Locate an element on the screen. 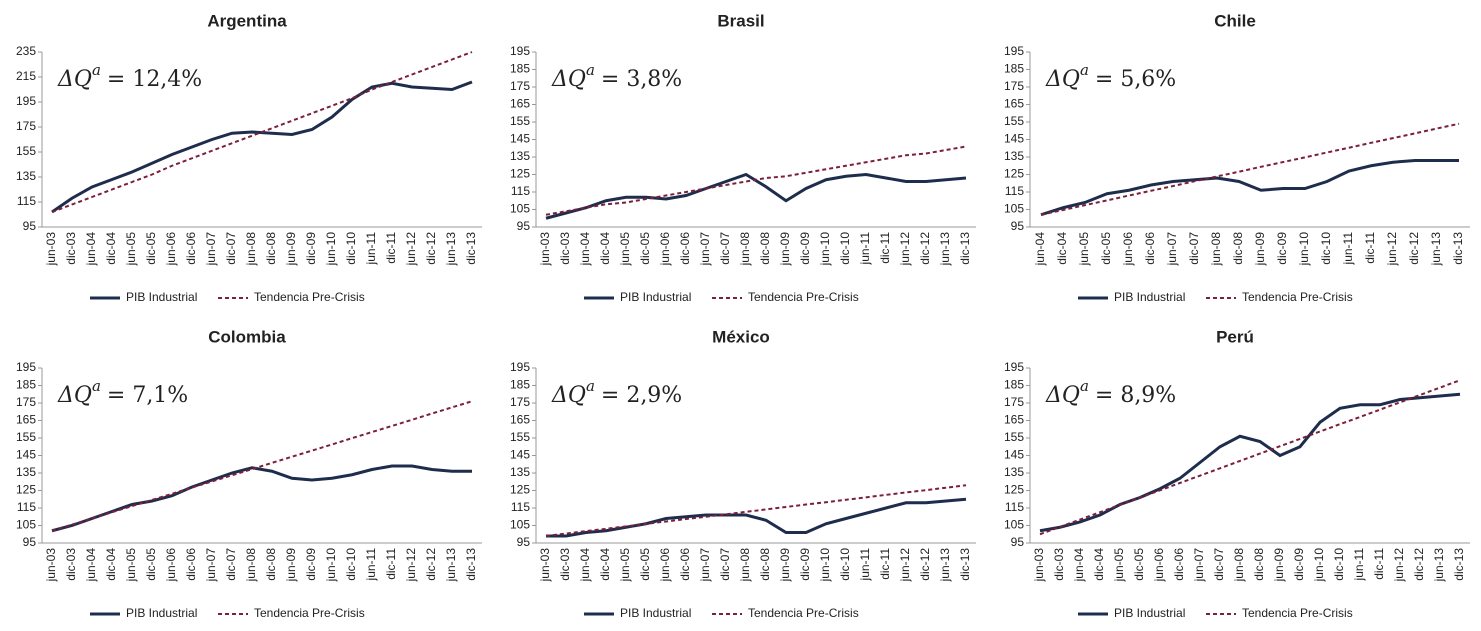 The image size is (1481, 631). annotation: ΔQa = 5,6% is located at coordinates (1110, 76).